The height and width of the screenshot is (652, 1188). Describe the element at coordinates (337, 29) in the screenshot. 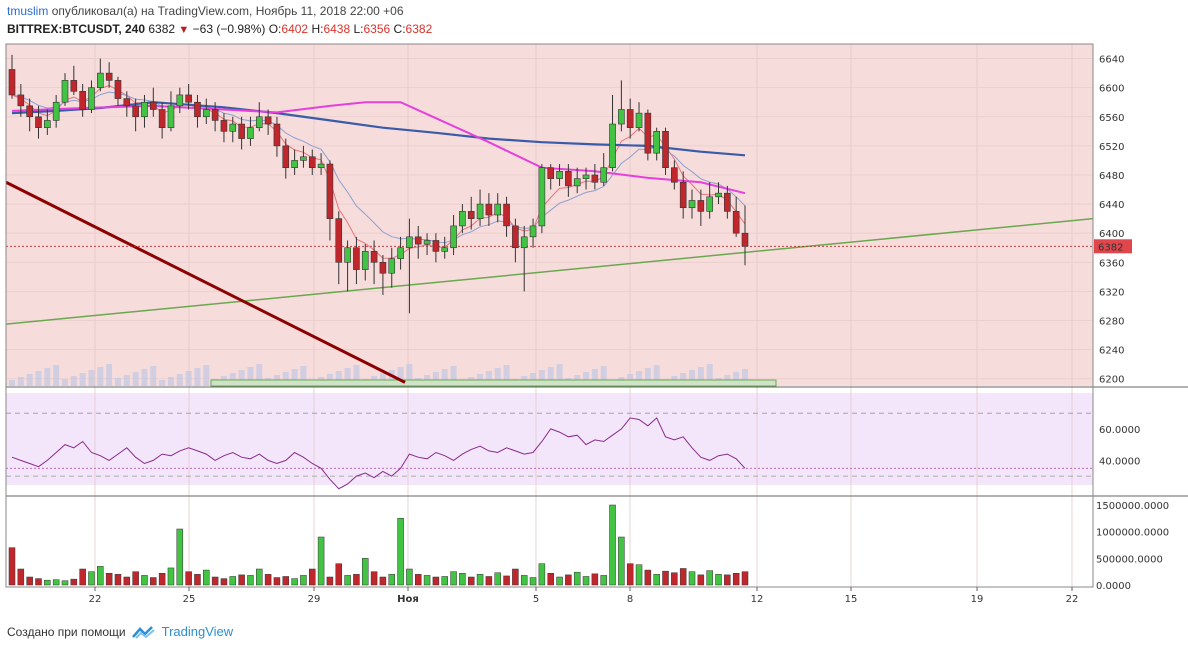

I see `high-value: 6438` at that location.